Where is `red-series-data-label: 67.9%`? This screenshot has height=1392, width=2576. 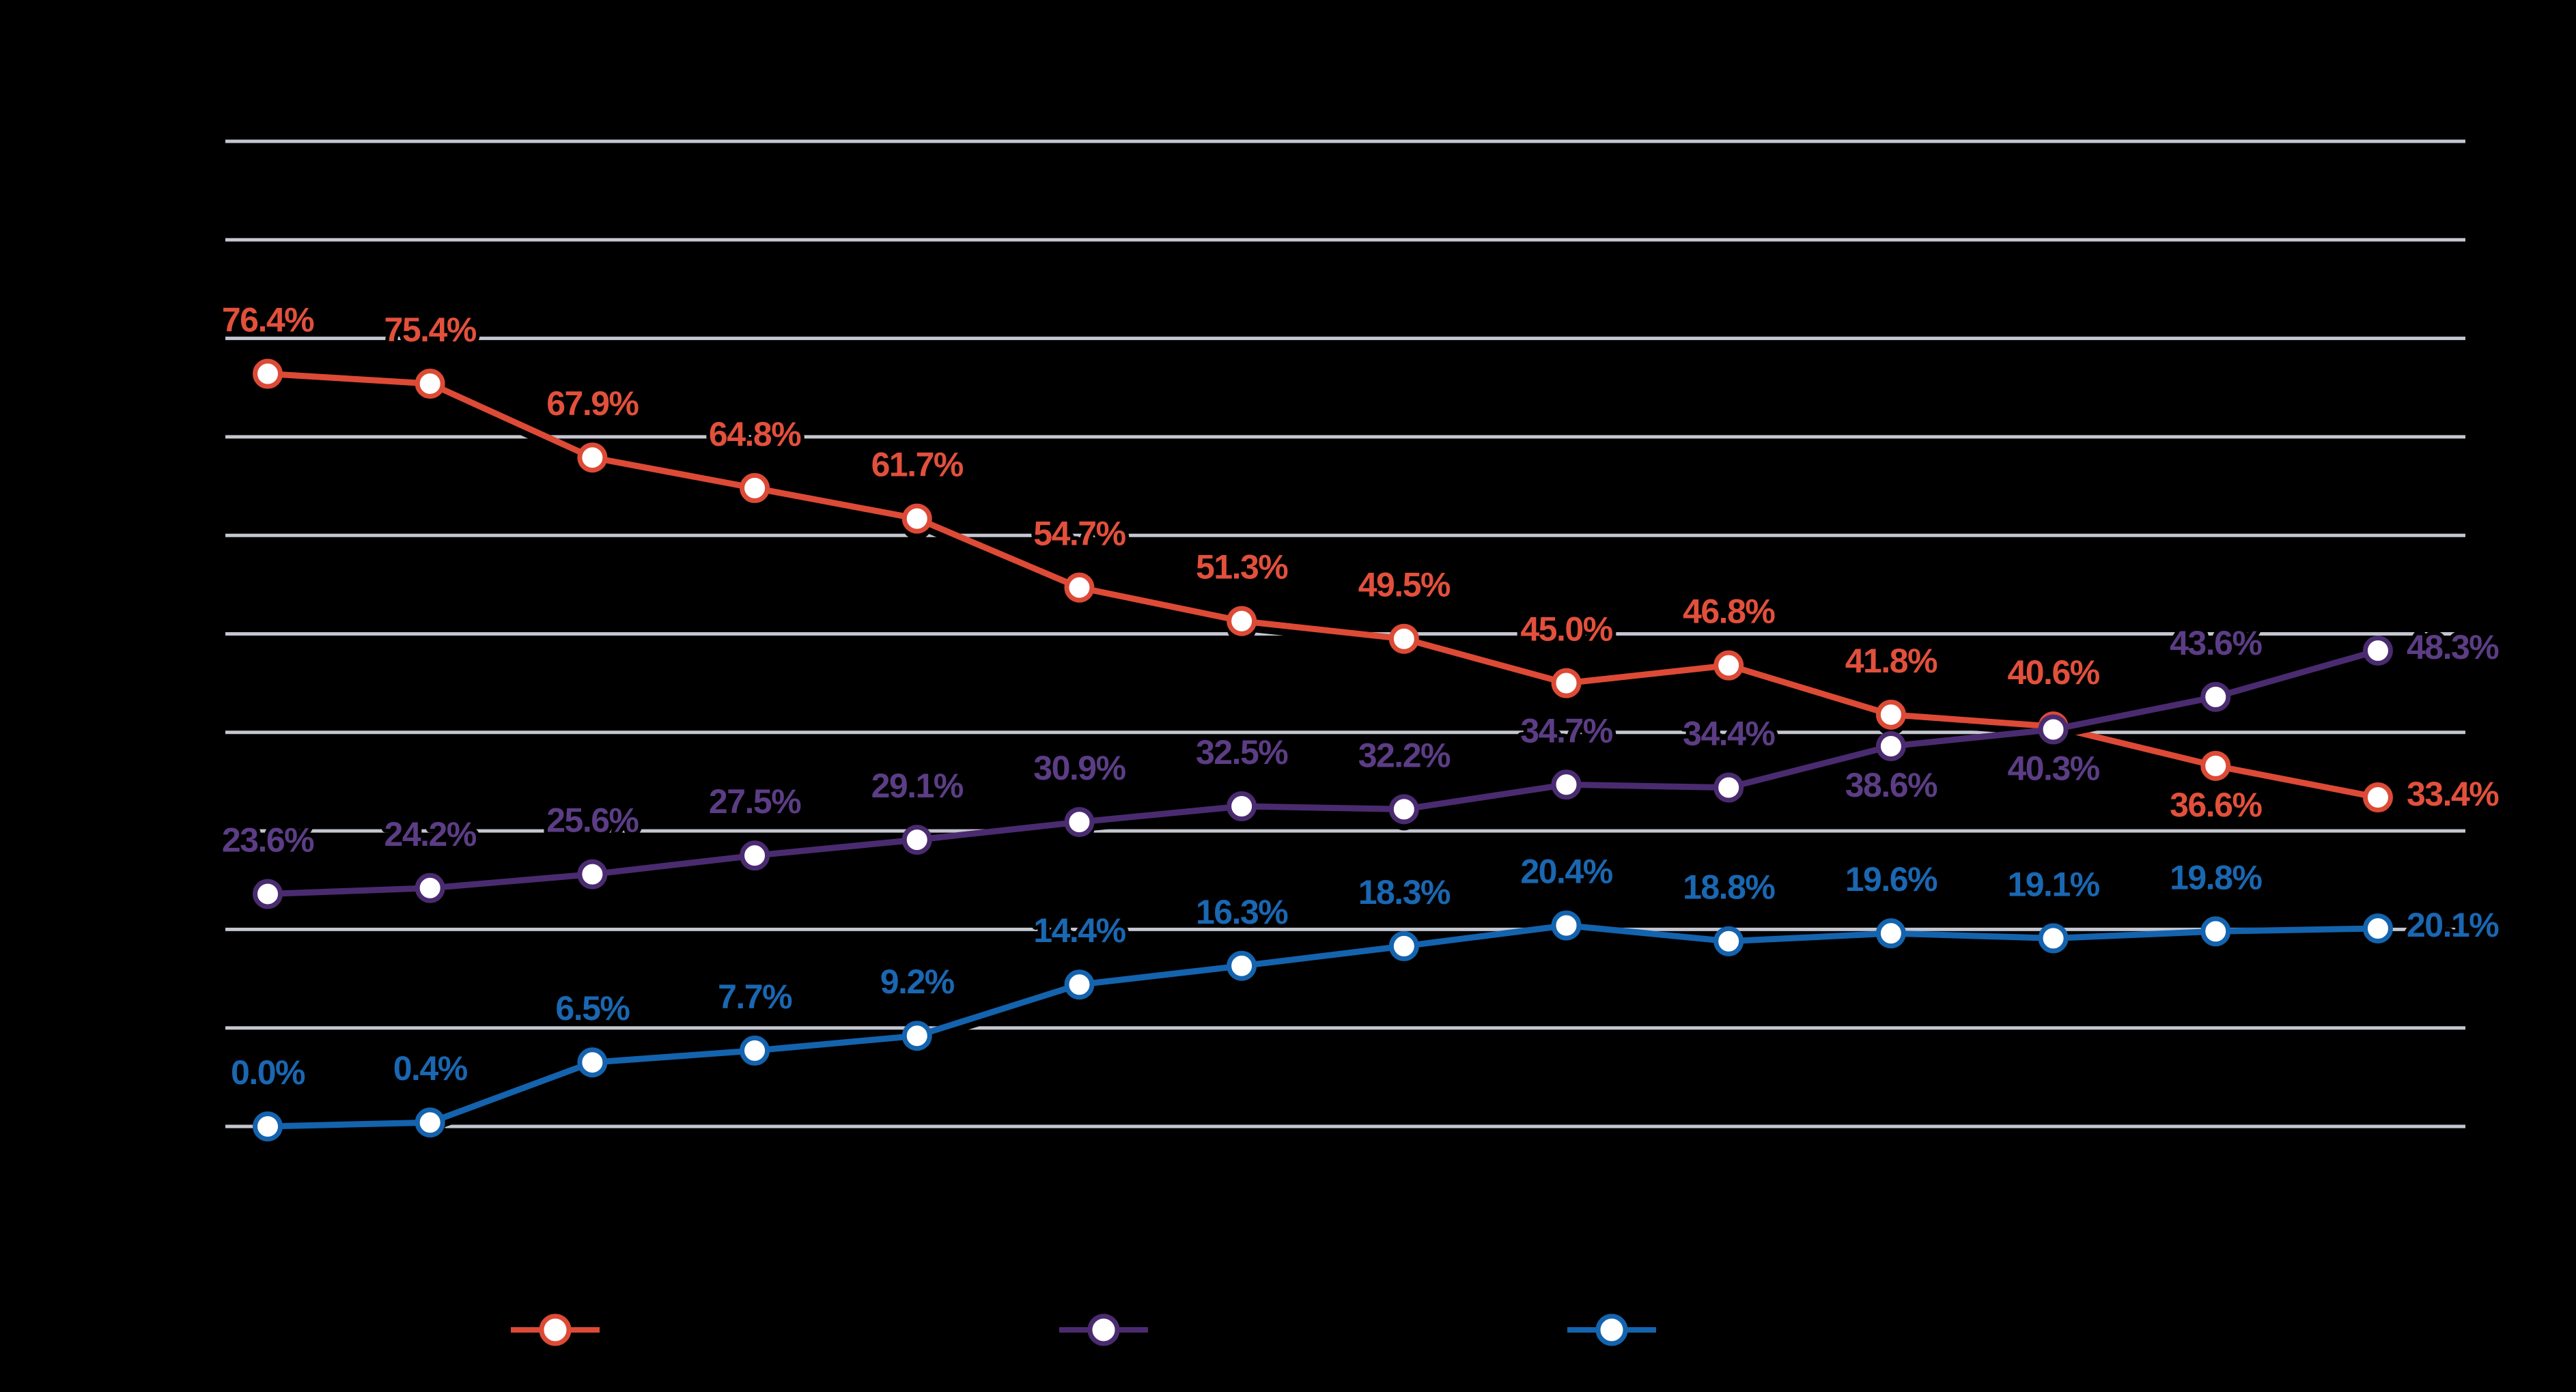
red-series-data-label: 67.9% is located at coordinates (592, 404).